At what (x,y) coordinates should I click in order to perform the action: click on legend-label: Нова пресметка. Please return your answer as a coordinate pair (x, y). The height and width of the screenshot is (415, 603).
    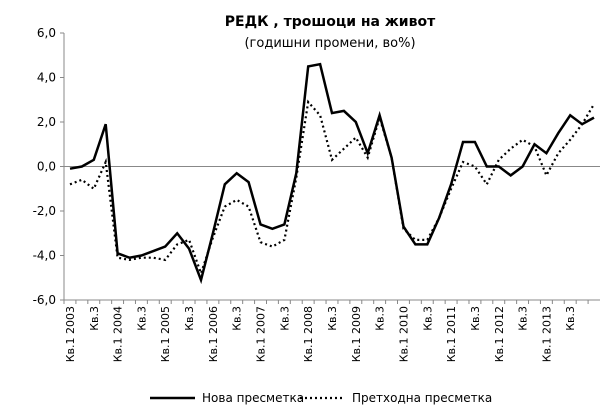
    Looking at the image, I should click on (253, 398).